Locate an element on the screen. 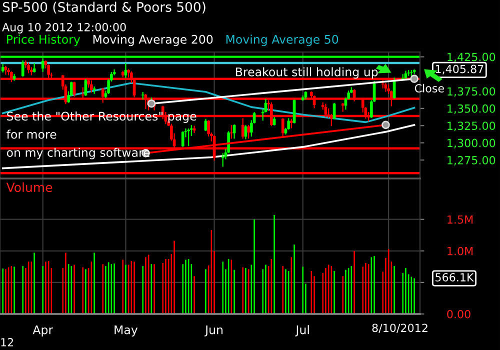 The height and width of the screenshot is (350, 500). annotation: 566.1K is located at coordinates (455, 277).